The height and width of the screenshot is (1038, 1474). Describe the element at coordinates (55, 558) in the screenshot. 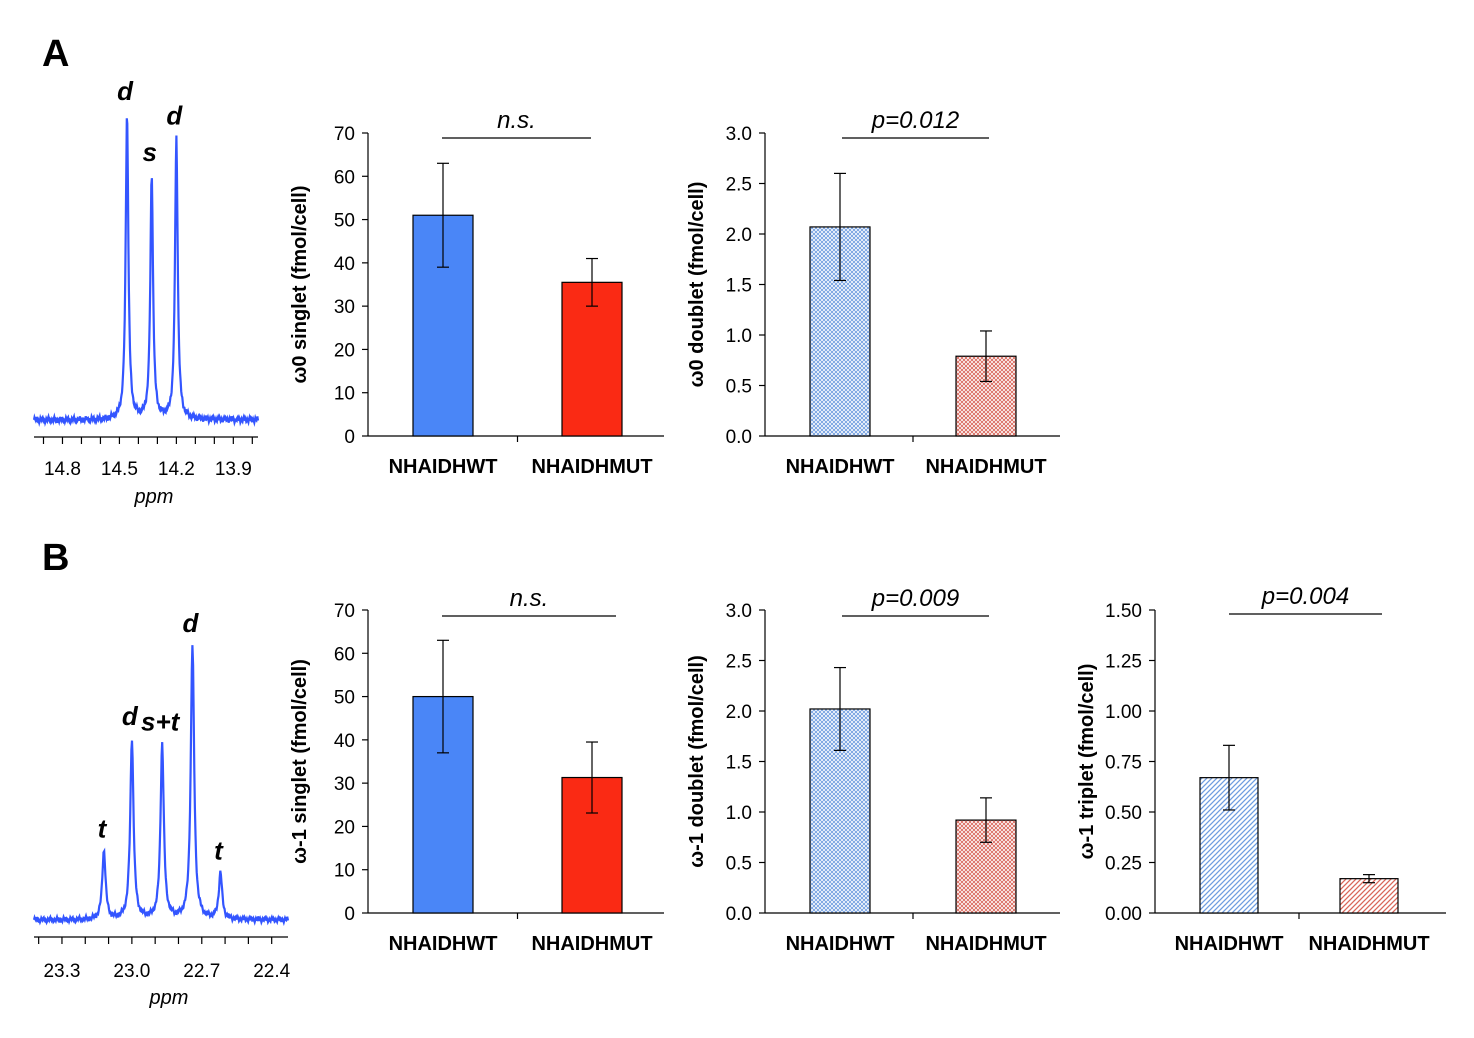

I see `panel-label-b: B` at that location.